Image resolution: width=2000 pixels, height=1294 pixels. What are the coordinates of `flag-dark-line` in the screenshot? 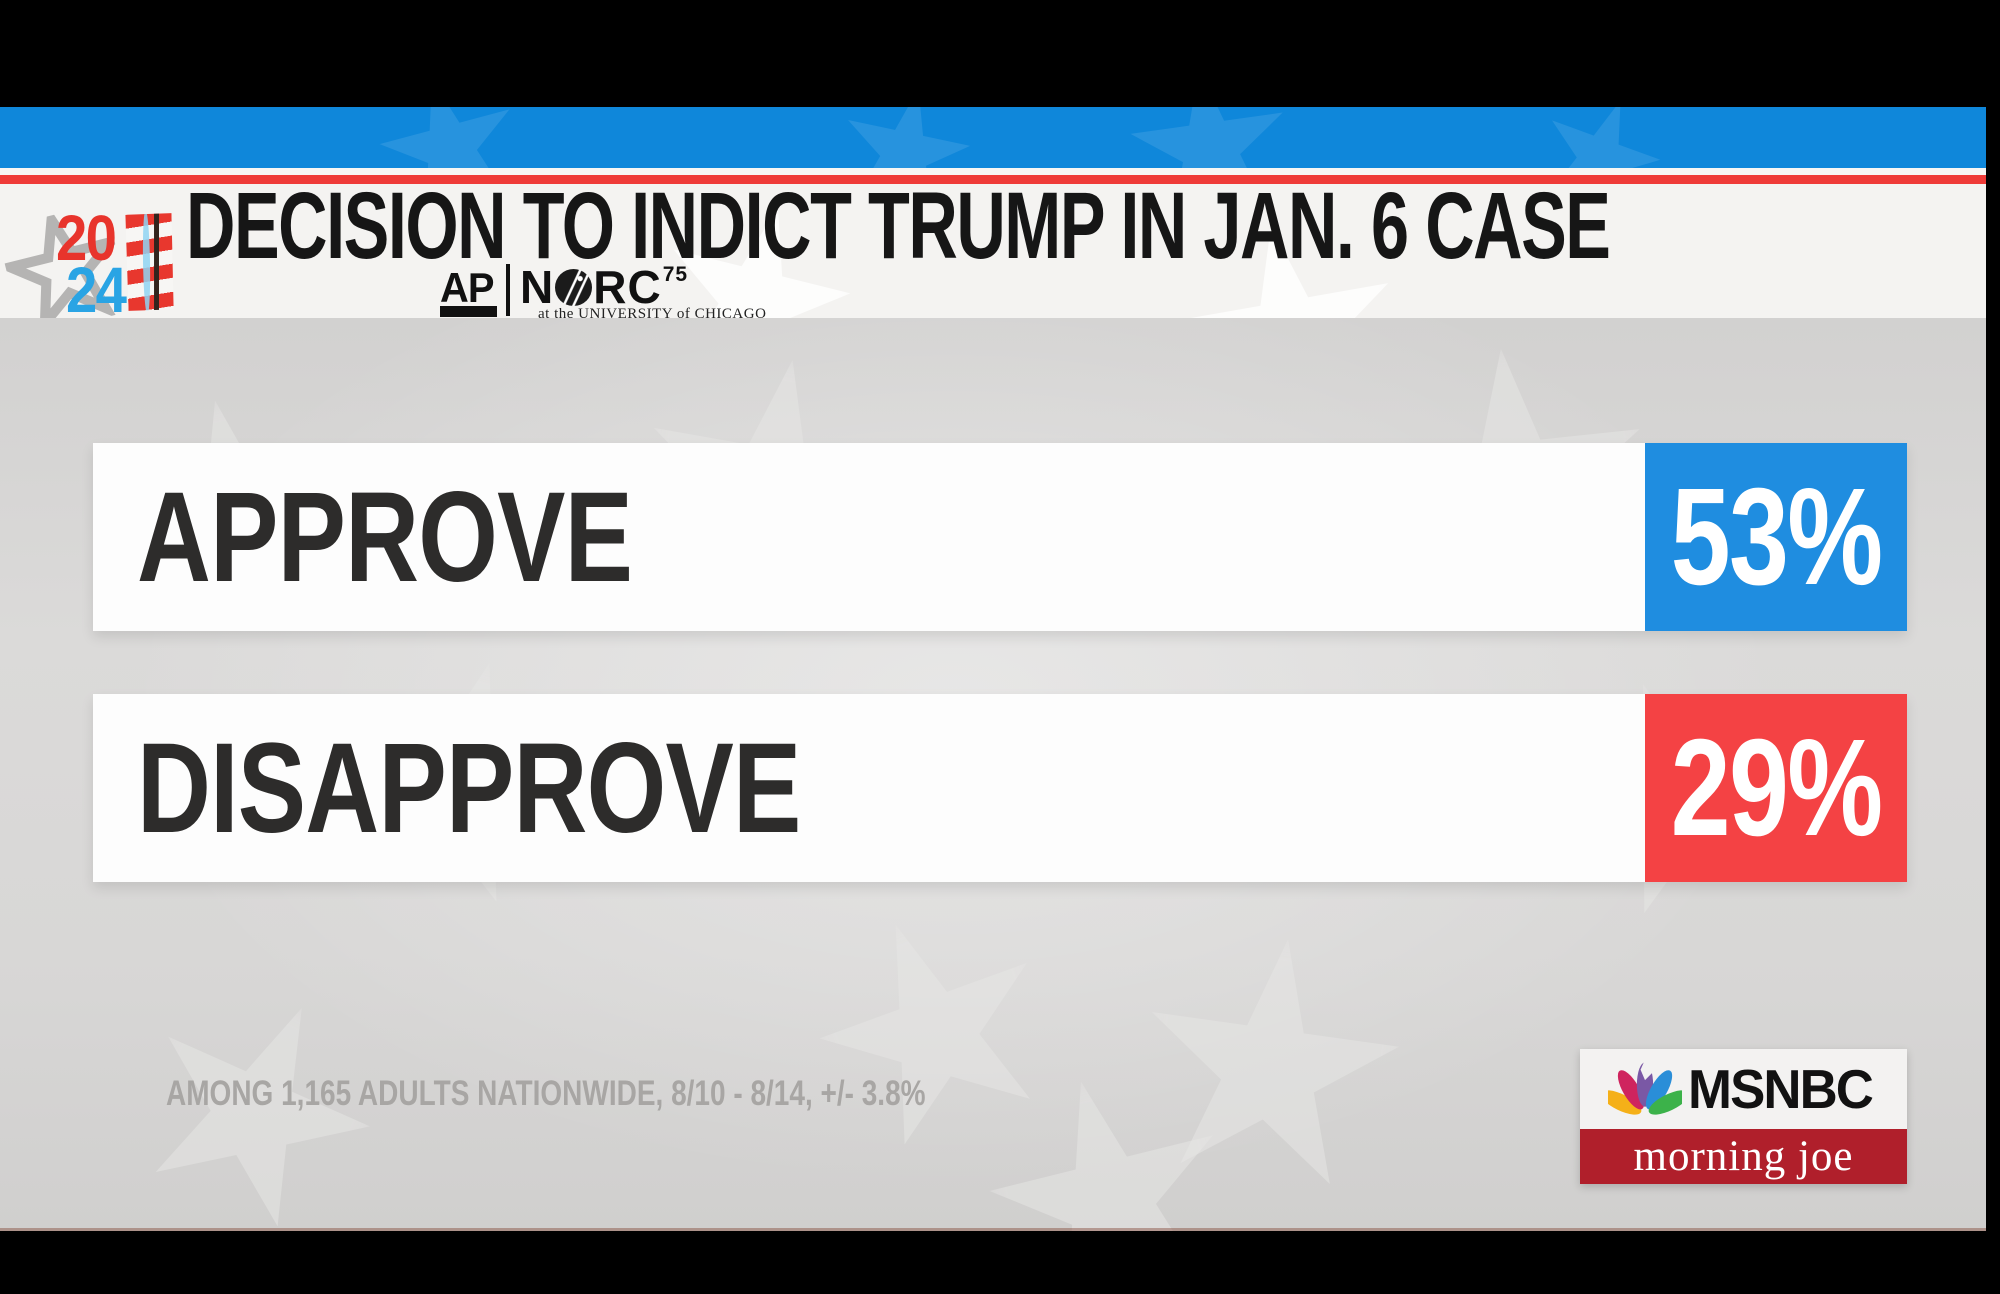 It's located at (156, 262).